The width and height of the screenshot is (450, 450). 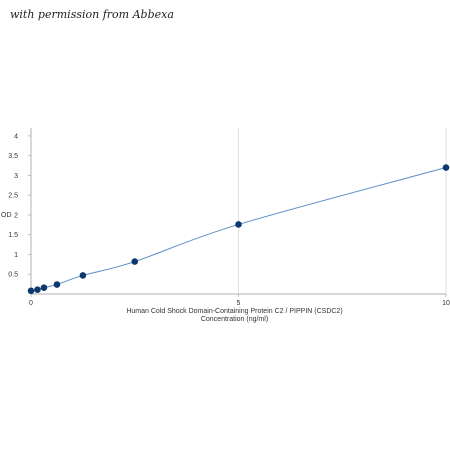 What do you see at coordinates (16, 176) in the screenshot?
I see `y-tick-label: 3` at bounding box center [16, 176].